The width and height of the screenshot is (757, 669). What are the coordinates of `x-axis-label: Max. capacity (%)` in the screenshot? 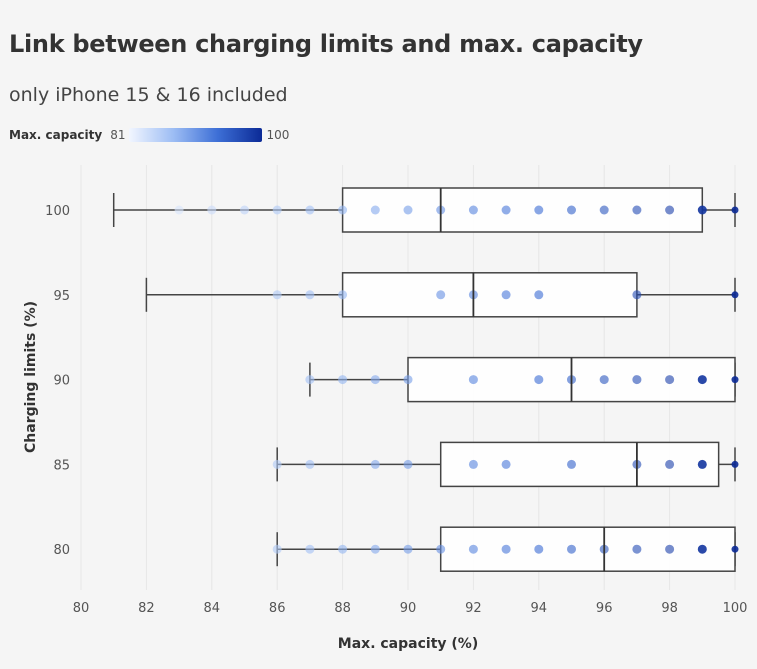 It's located at (408, 644).